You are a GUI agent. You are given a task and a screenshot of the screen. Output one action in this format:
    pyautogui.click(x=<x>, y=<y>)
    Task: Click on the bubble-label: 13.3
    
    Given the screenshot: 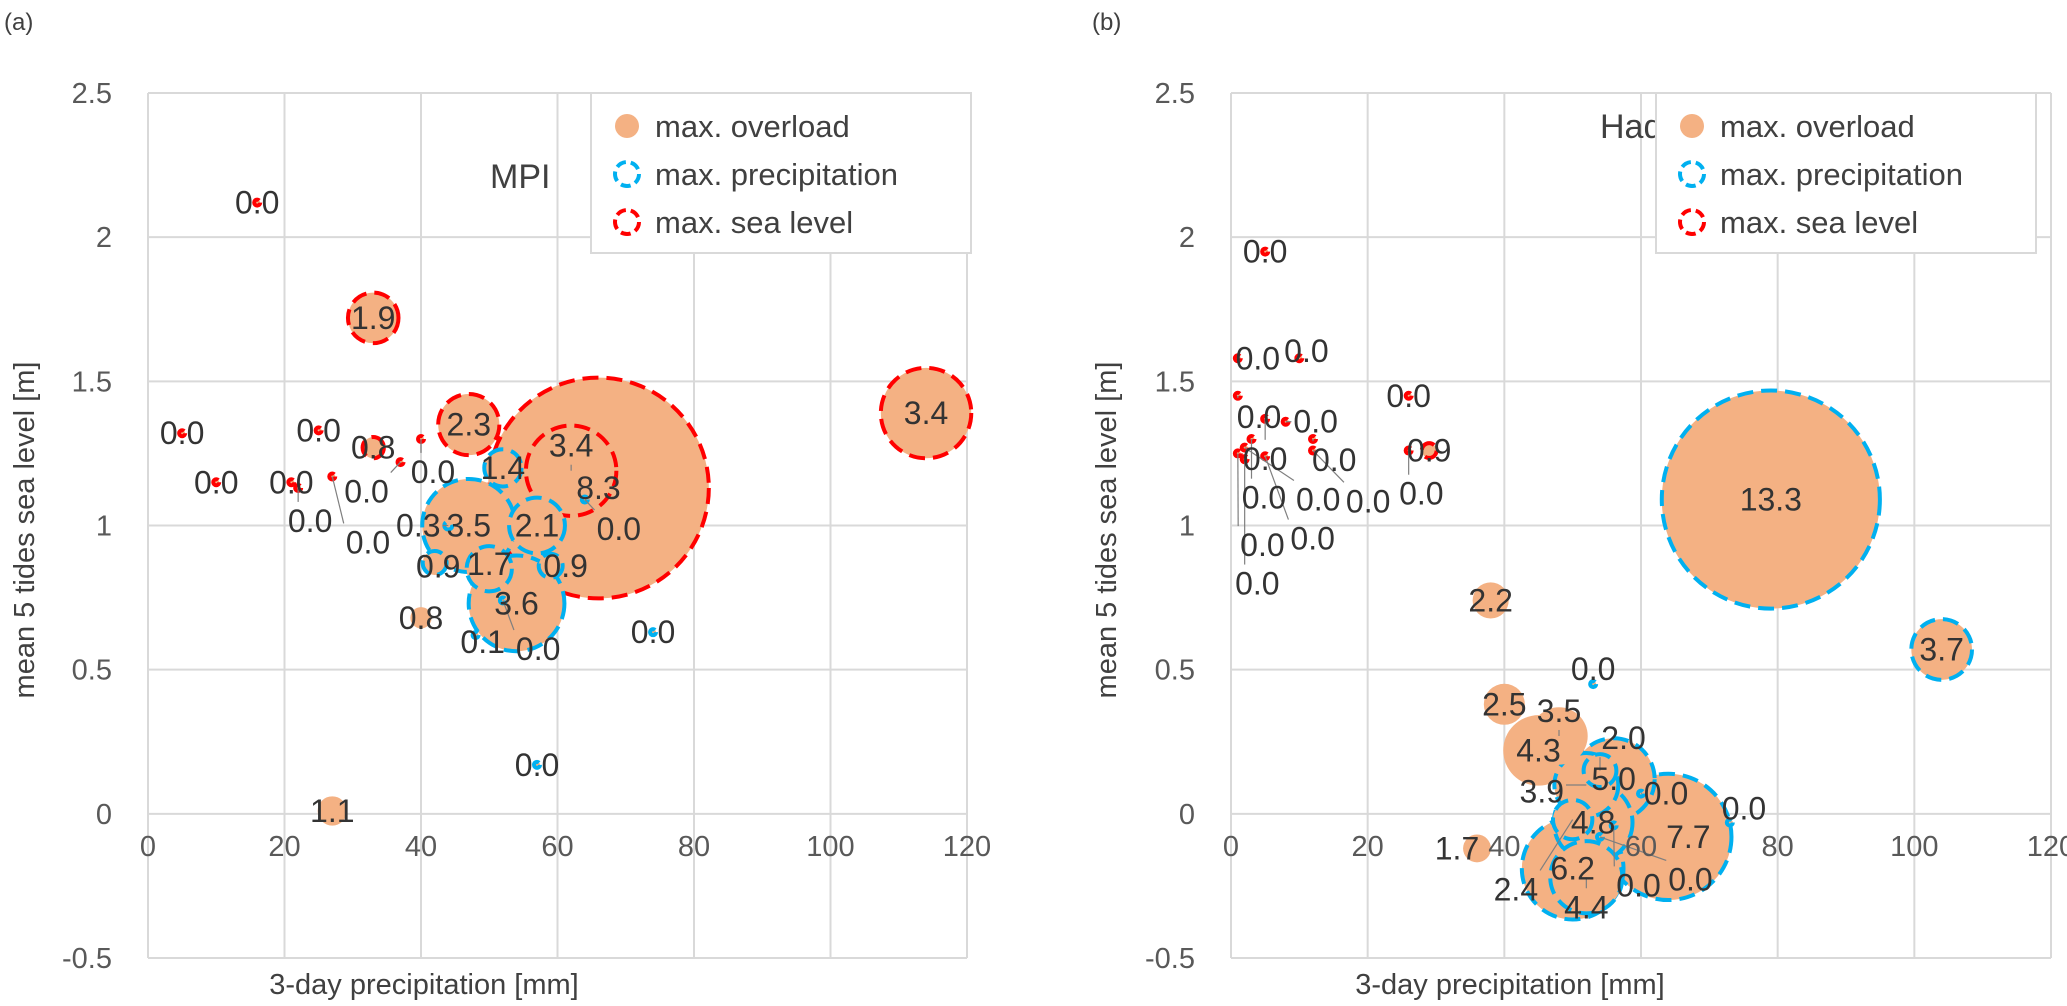 What is the action you would take?
    pyautogui.click(x=1771, y=500)
    